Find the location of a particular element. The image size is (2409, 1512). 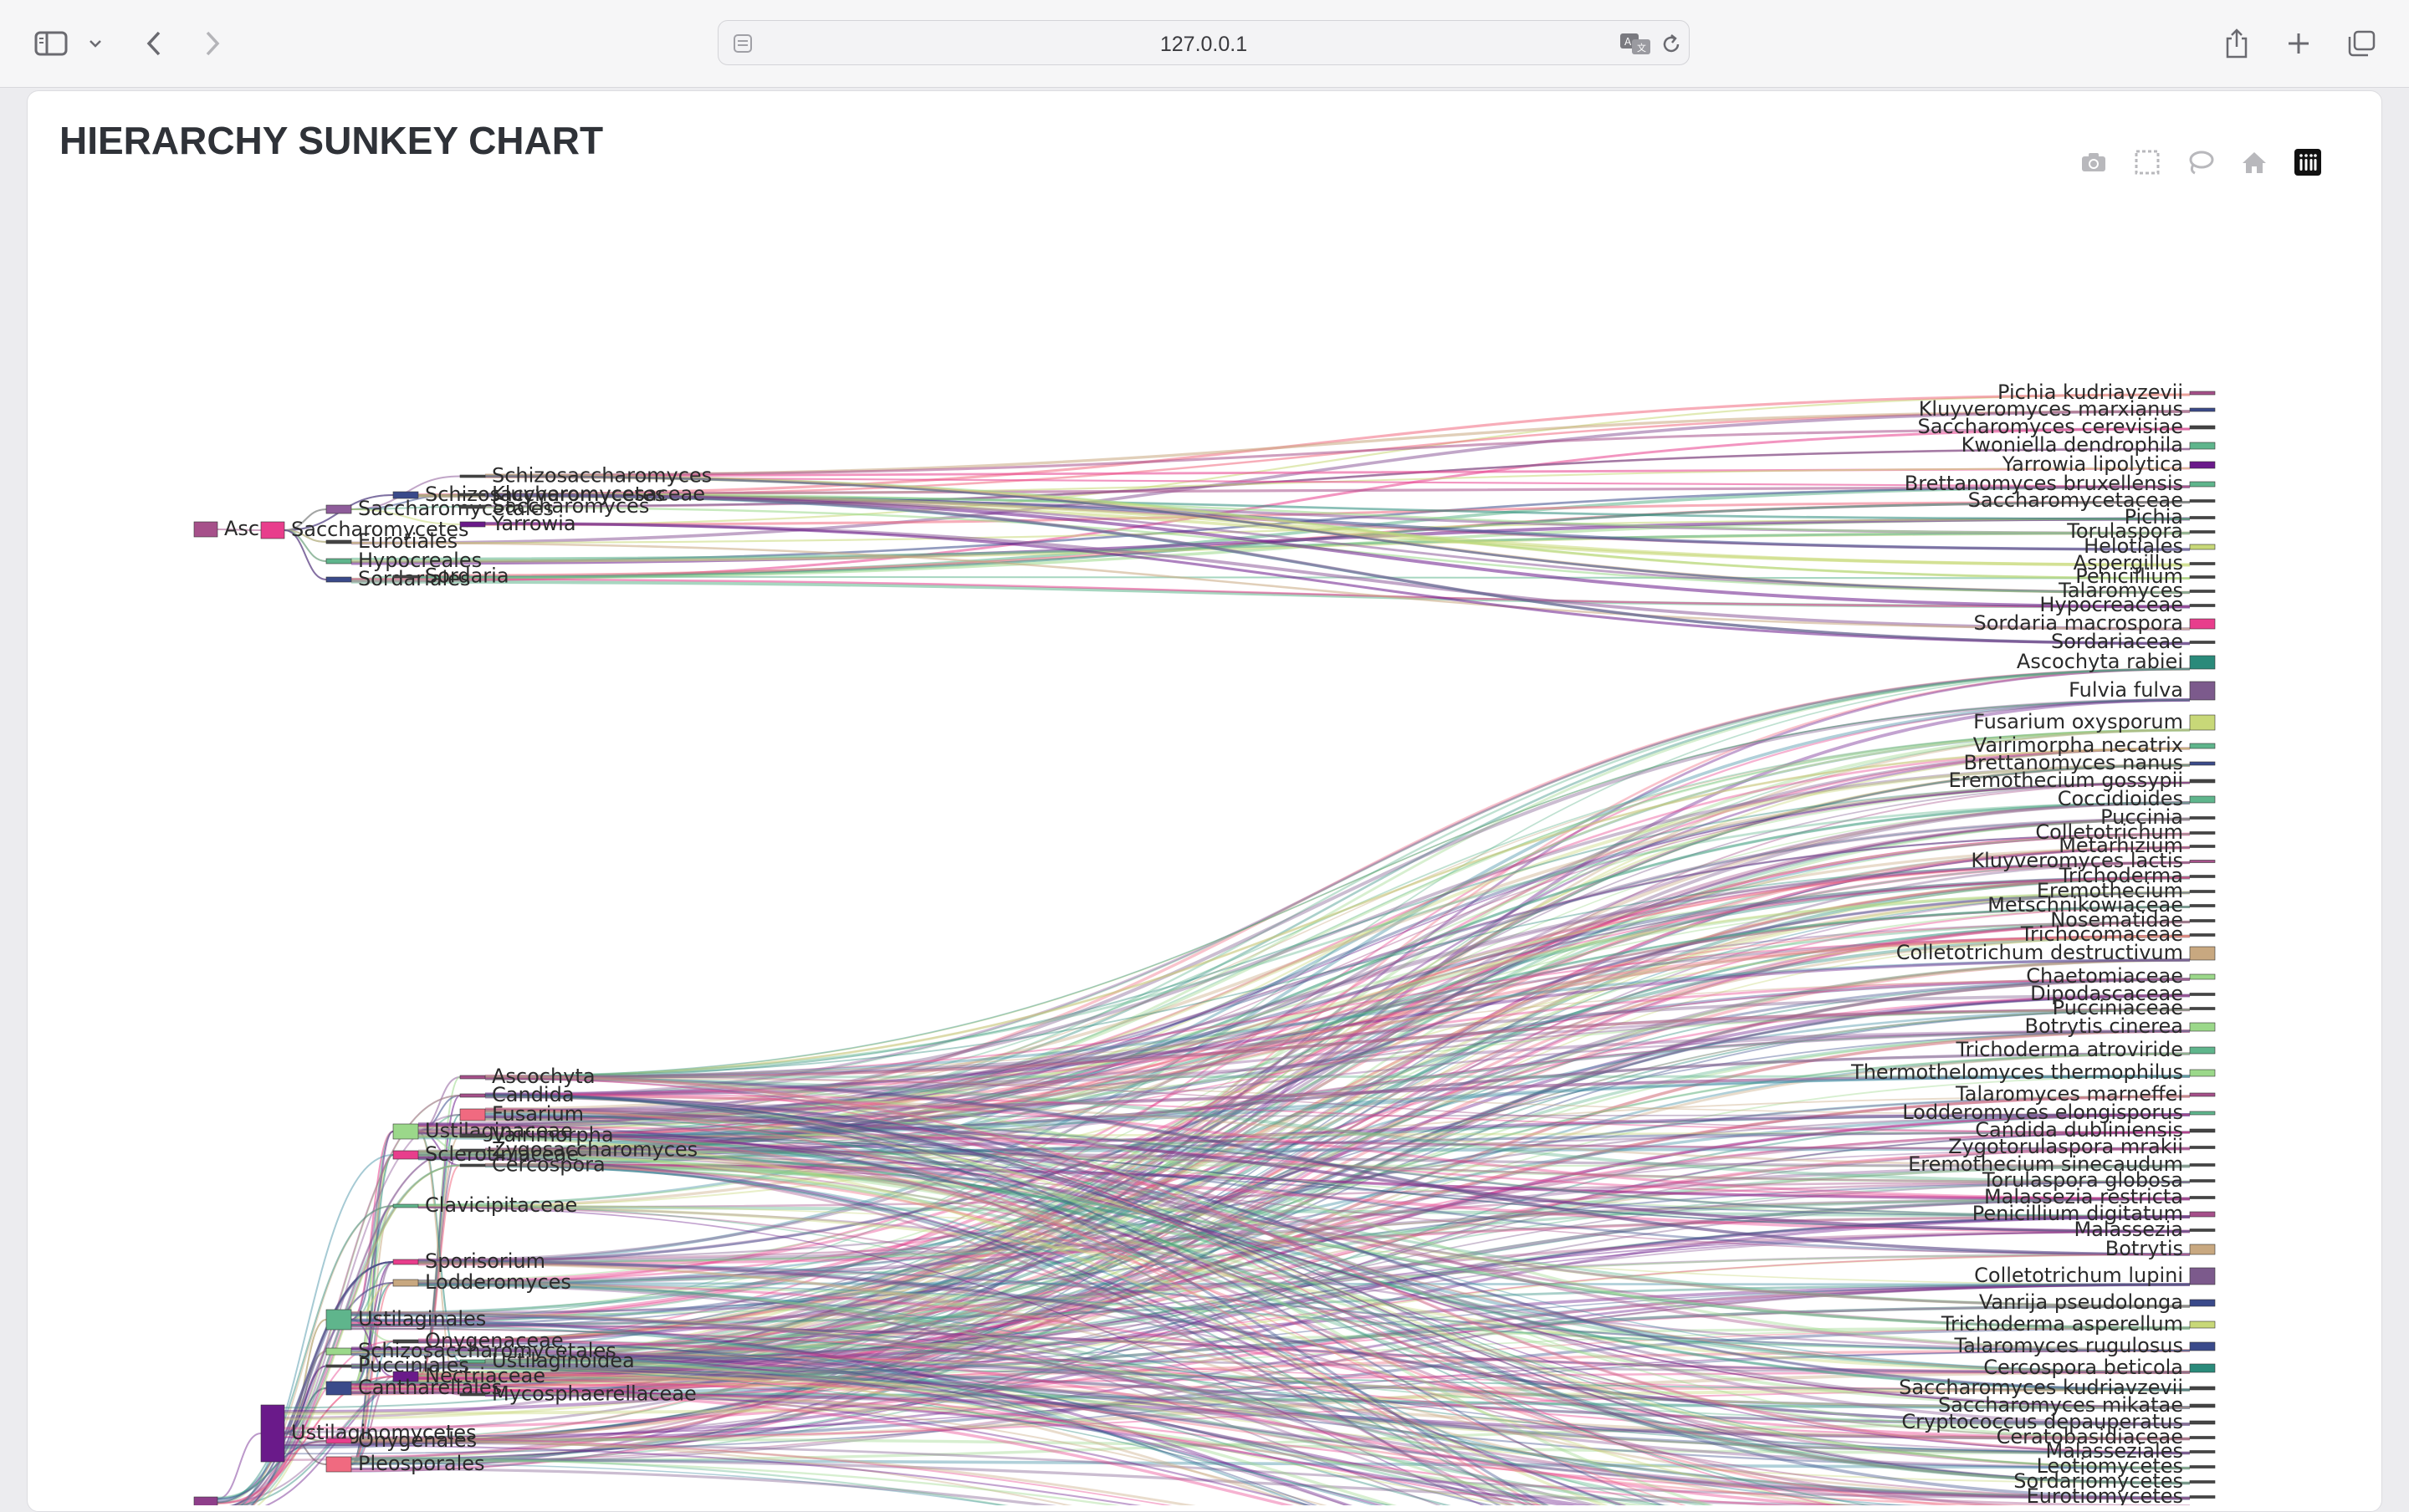

translate-icon: A文 is located at coordinates (1635, 43).